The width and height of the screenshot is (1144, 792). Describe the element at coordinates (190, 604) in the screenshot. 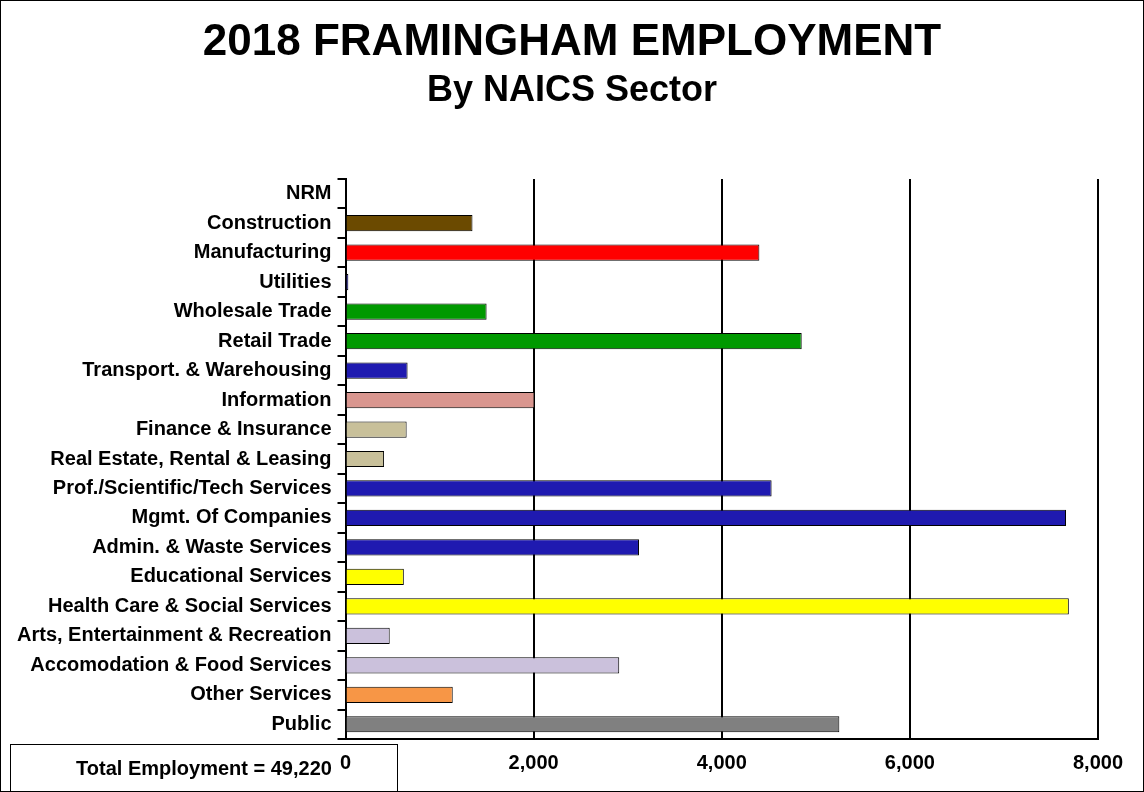

I see `y-tick-label: Health Care & Social Services` at that location.